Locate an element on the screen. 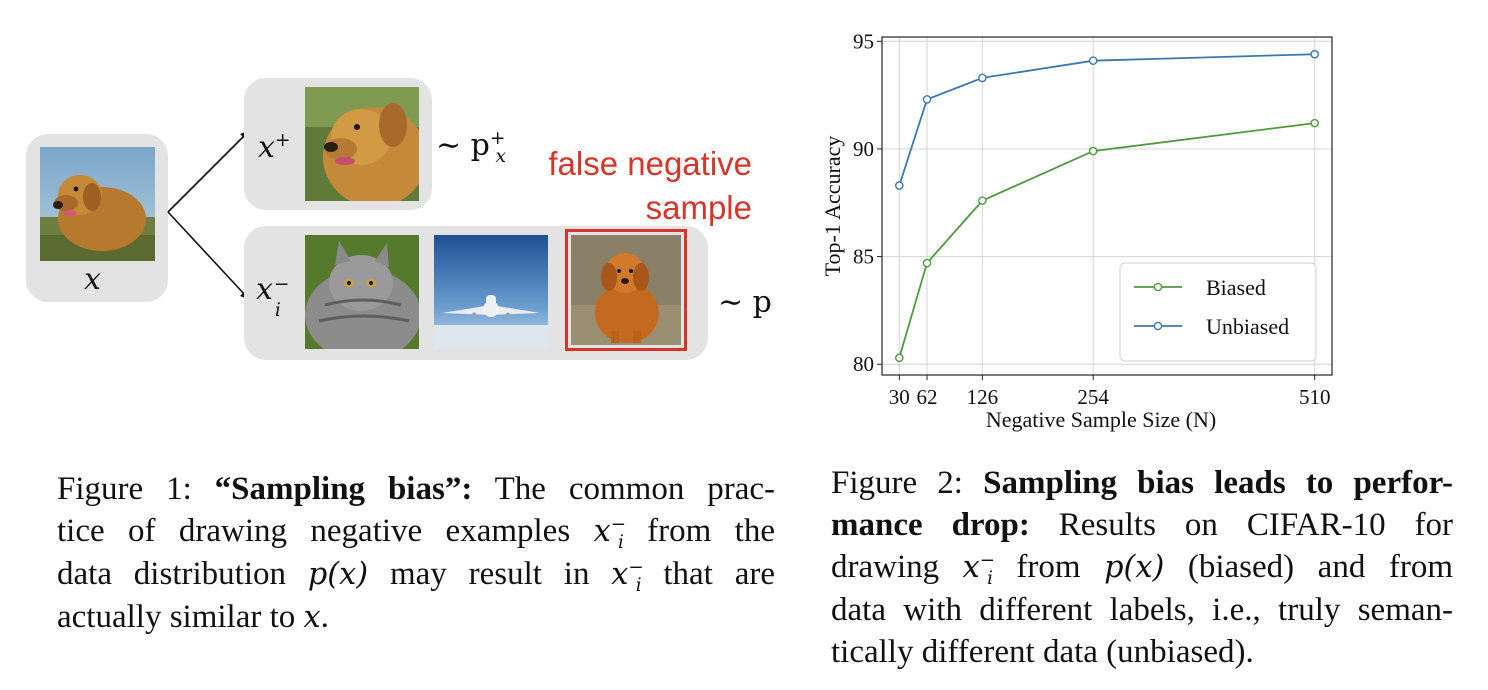 Image resolution: width=1488 pixels, height=690 pixels. false-negative-line1: false negative is located at coordinates (650, 163).